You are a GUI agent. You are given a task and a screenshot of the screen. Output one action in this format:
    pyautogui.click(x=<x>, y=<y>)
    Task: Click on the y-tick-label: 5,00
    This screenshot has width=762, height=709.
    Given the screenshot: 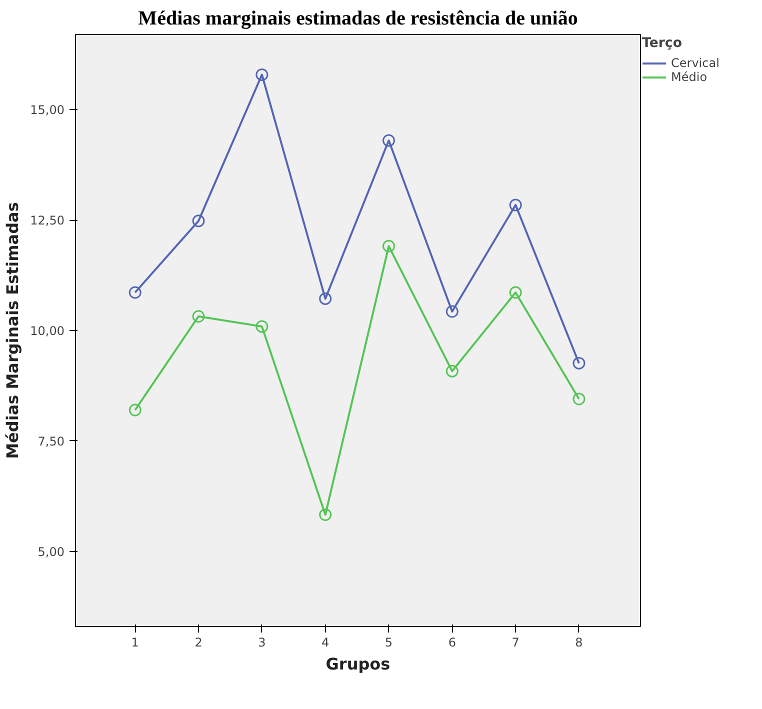 What is the action you would take?
    pyautogui.click(x=51, y=551)
    